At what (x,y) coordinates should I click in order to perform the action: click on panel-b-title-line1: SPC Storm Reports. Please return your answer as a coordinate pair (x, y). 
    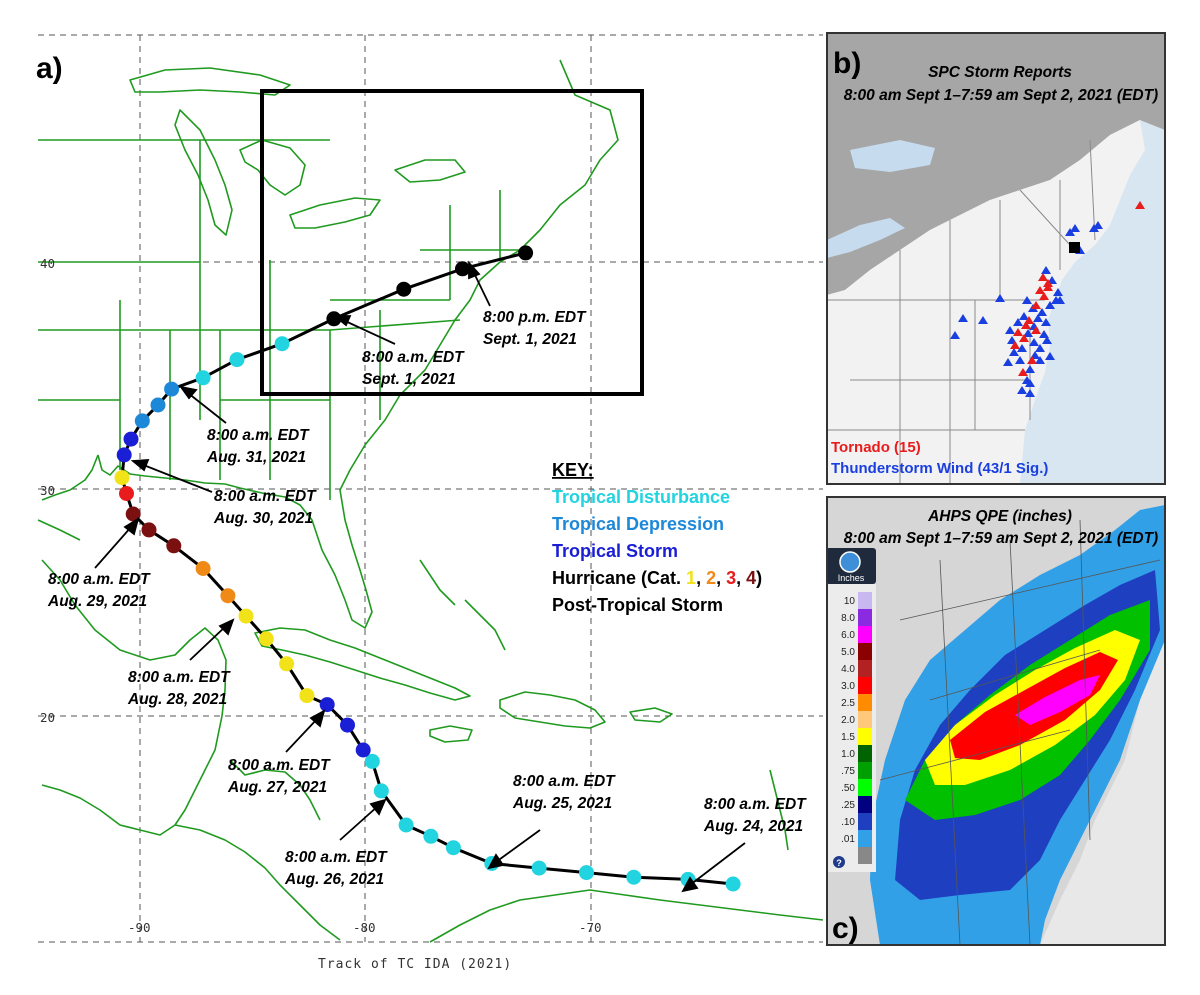
    Looking at the image, I should click on (1000, 72).